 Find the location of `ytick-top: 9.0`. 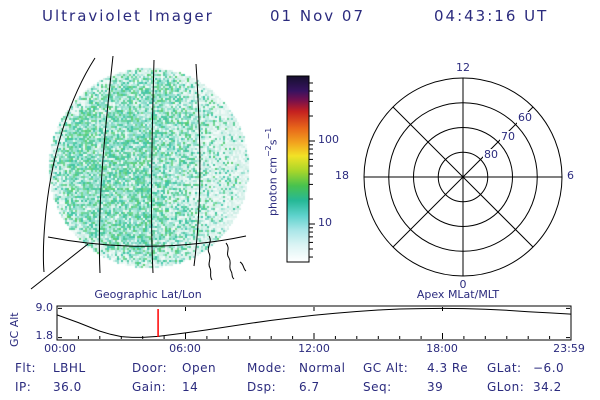

ytick-top: 9.0 is located at coordinates (44, 307).